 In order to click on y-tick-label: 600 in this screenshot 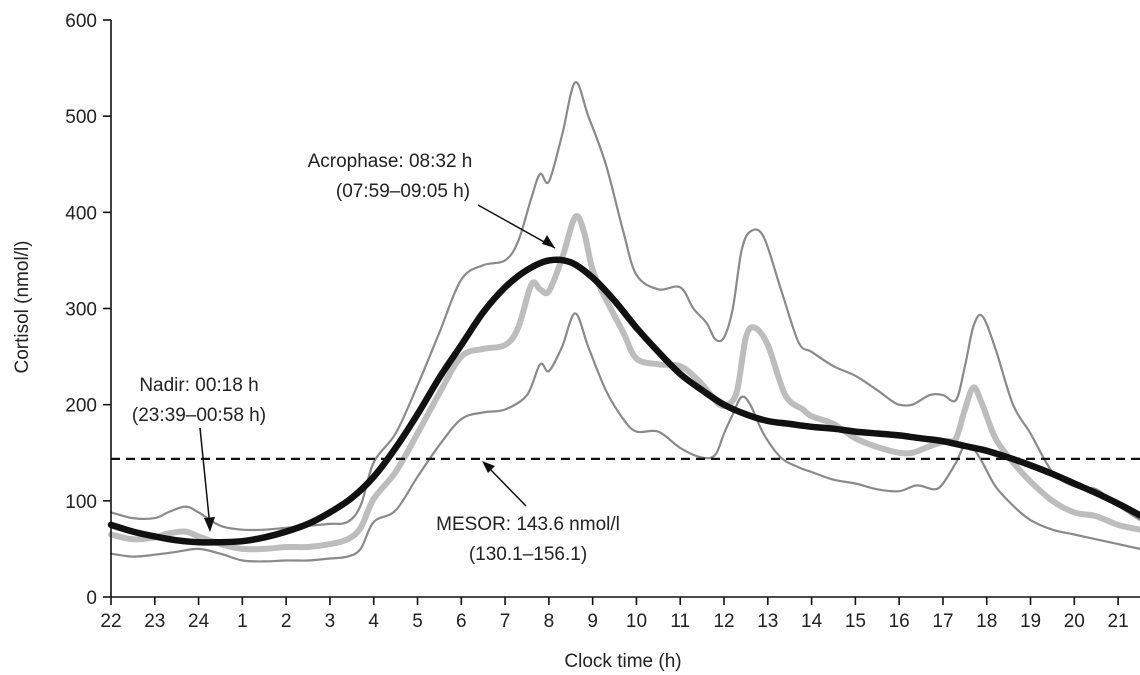, I will do `click(81, 21)`.